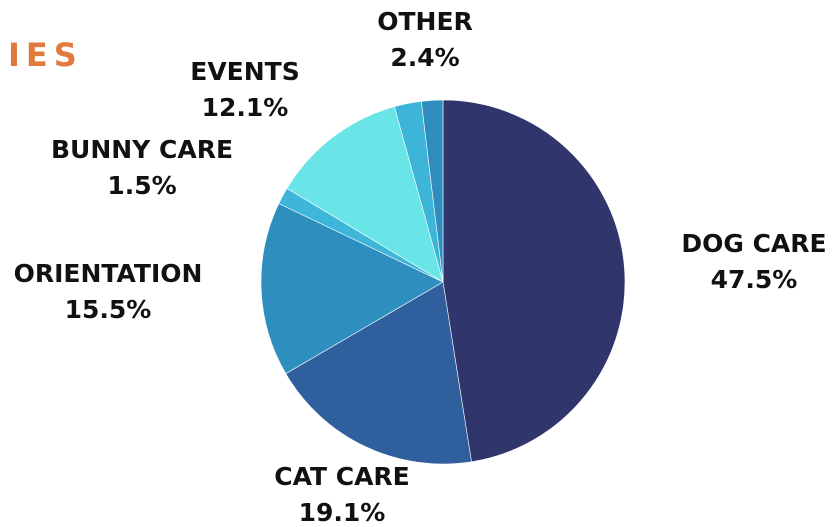 The width and height of the screenshot is (833, 527). Describe the element at coordinates (142, 149) in the screenshot. I see `slice-label-bunny-care: BUNNY CARE` at that location.